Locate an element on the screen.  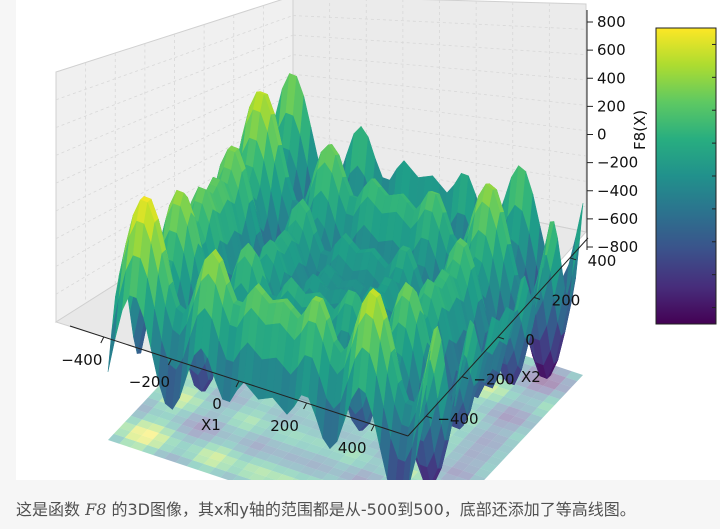
y-tick-label: 0 is located at coordinates (530, 340).